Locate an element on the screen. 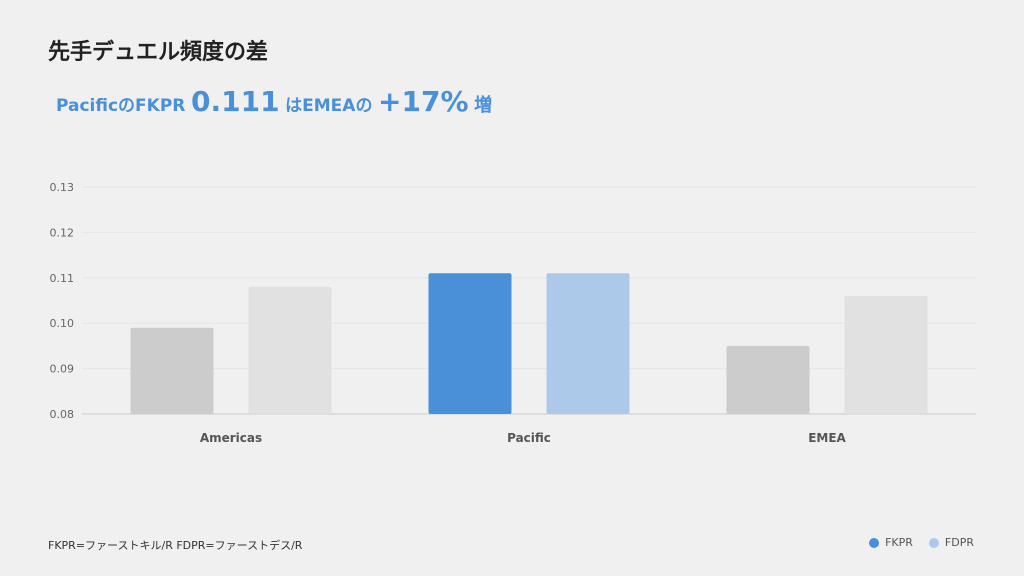 The width and height of the screenshot is (1024, 576). legend: FKPR FDPR is located at coordinates (913, 542).